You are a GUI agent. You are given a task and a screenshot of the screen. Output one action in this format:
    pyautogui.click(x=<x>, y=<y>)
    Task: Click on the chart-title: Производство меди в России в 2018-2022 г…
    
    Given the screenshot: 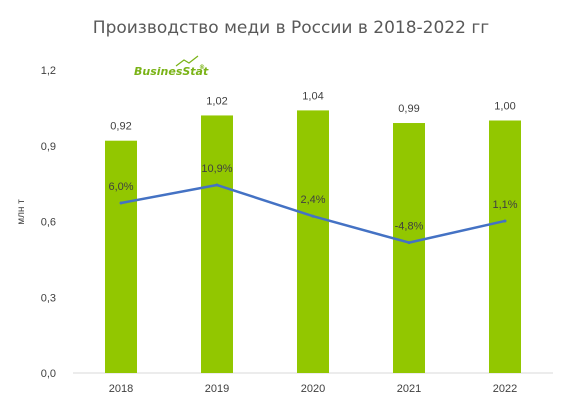 What is the action you would take?
    pyautogui.click(x=291, y=28)
    